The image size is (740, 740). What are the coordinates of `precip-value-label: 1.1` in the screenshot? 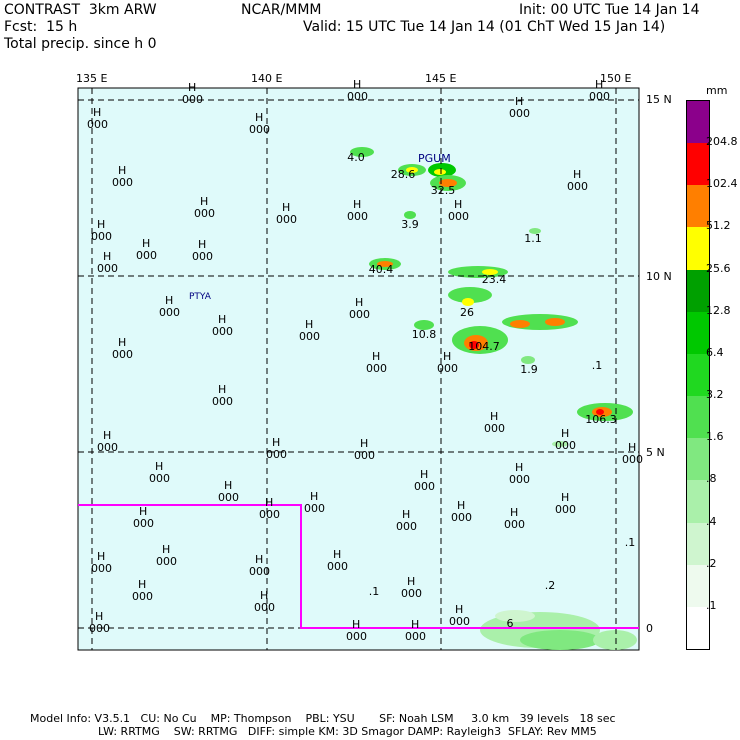 It's located at (533, 238).